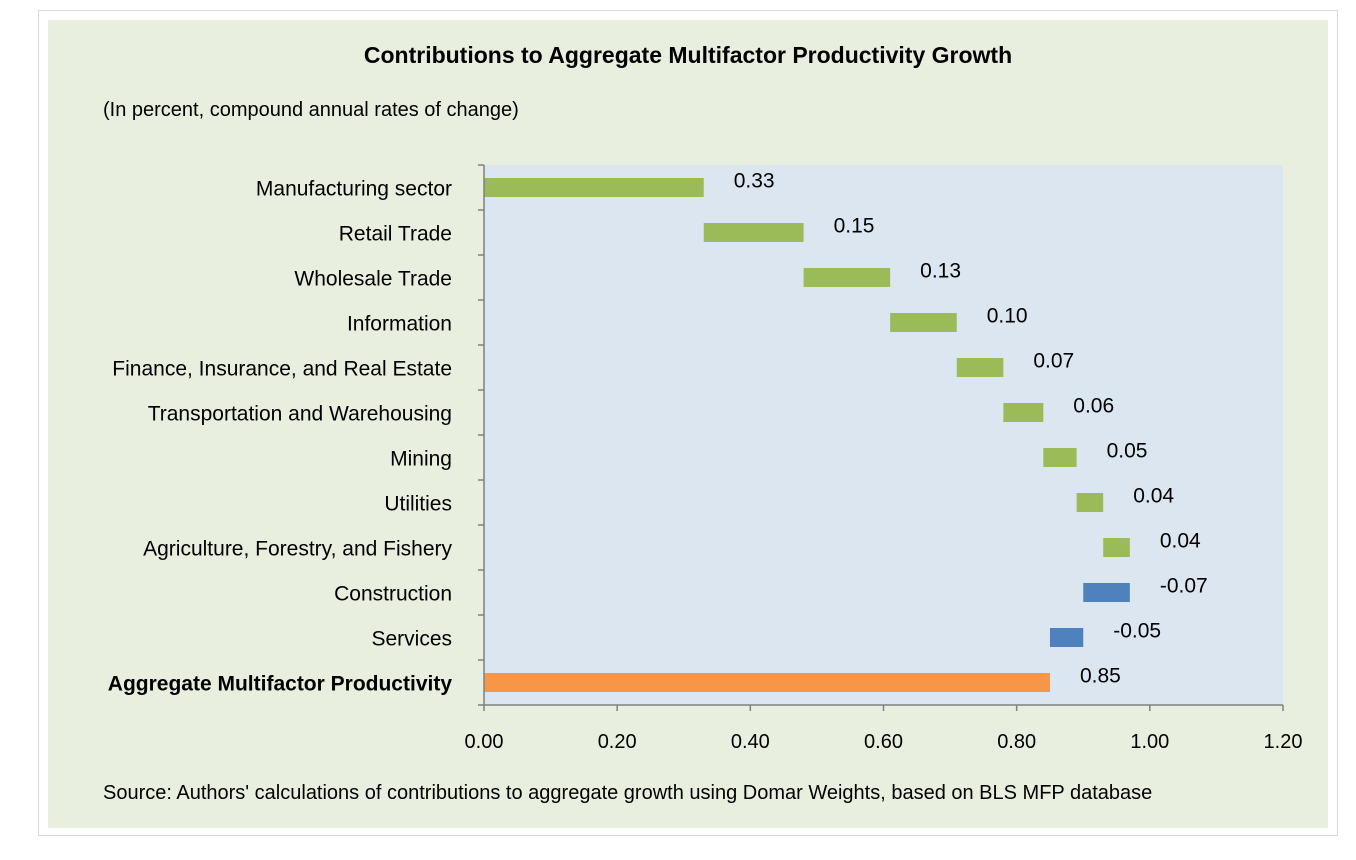 Image resolution: width=1356 pixels, height=860 pixels. I want to click on data-label: 0.05, so click(1127, 451).